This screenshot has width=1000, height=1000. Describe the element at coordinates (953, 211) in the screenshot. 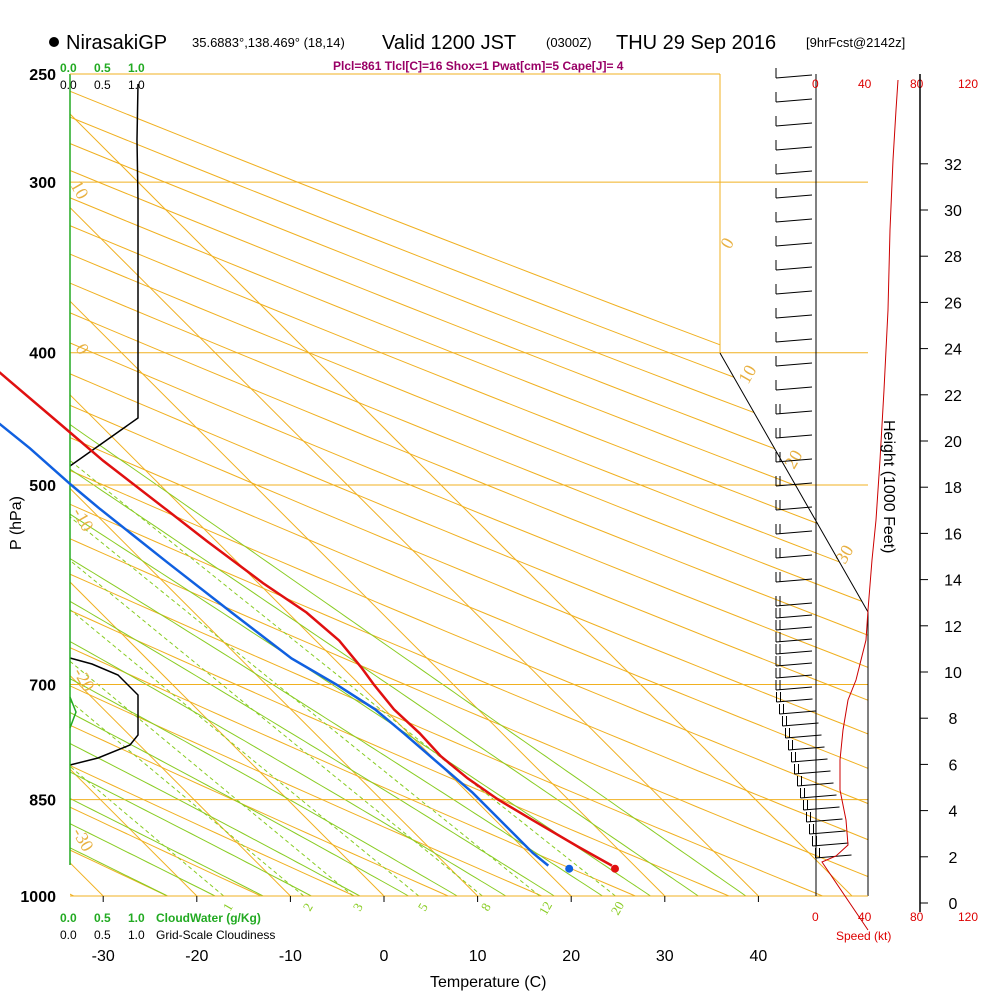

I see `height-tick-label: 30` at that location.